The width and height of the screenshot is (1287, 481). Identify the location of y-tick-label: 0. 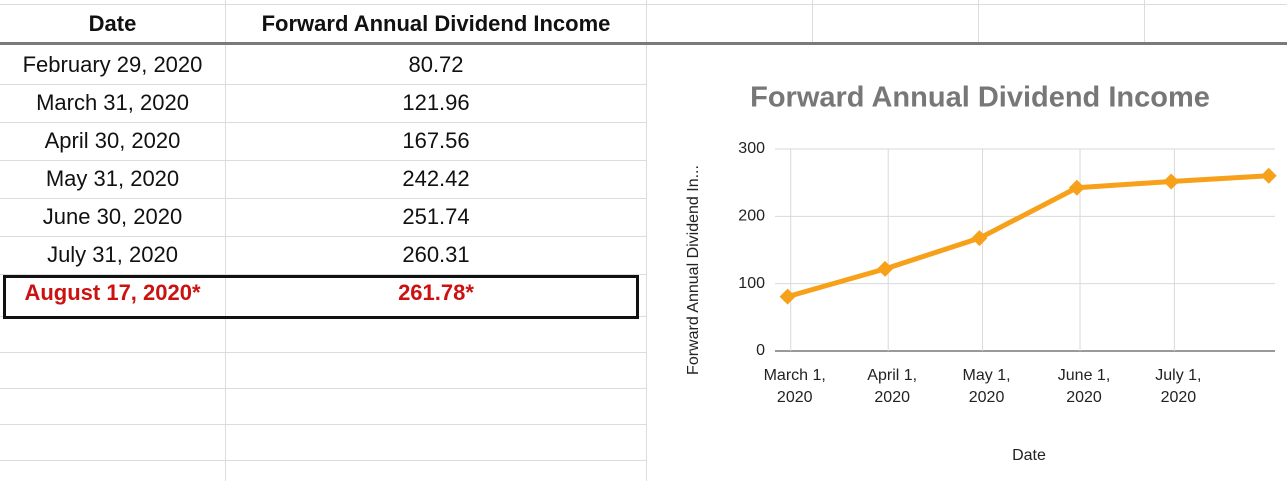
(760, 350).